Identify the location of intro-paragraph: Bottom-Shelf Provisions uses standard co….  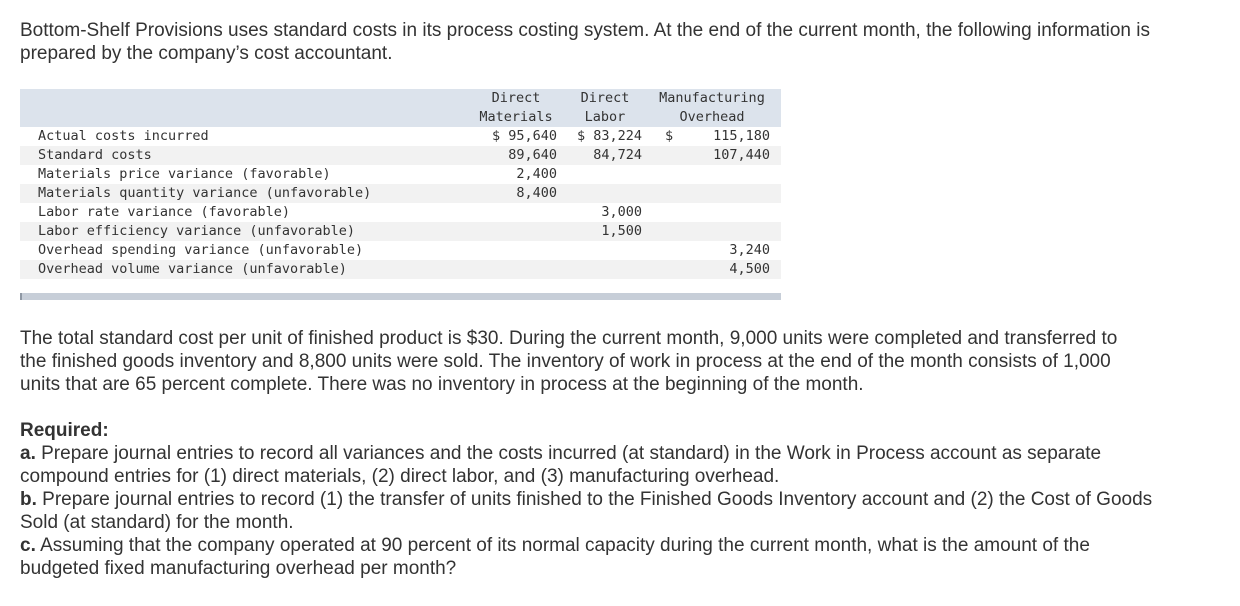
(615, 42).